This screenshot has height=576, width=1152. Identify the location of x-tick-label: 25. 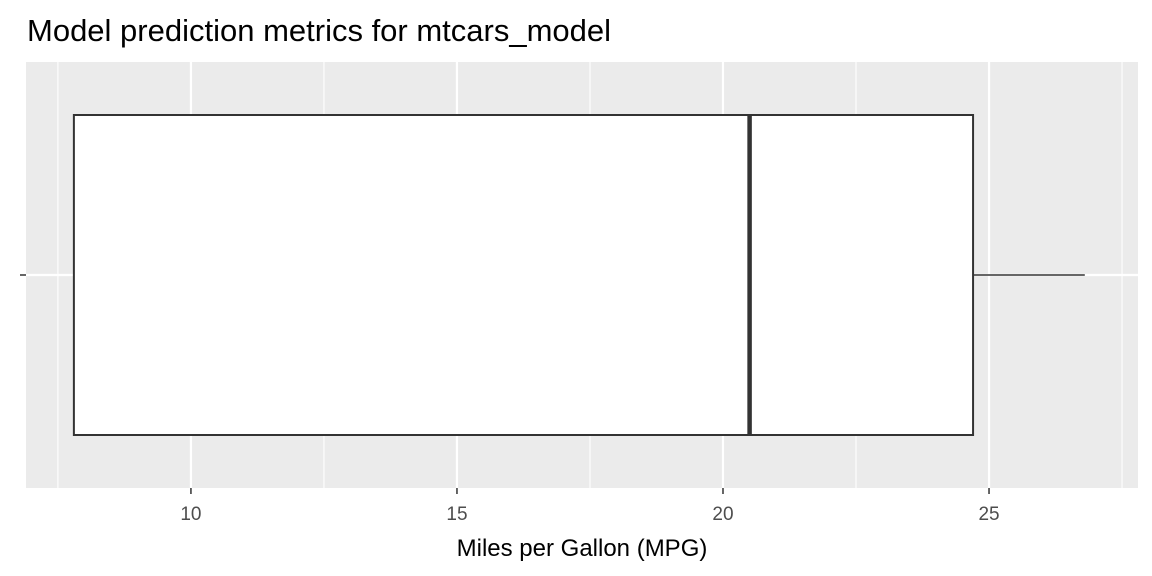
(988, 514).